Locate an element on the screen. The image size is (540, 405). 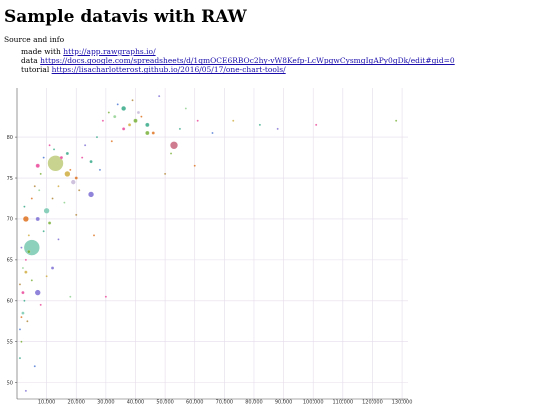
x-tick-label: 60,000 is located at coordinates (195, 402).